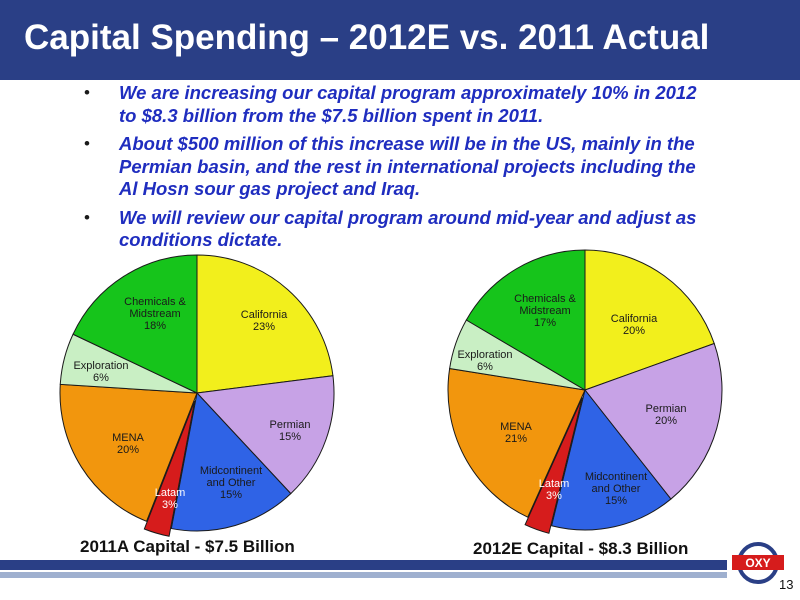 The width and height of the screenshot is (800, 600). What do you see at coordinates (581, 548) in the screenshot?
I see `chart-caption-2012: 2012E Capital - $8.3 Billion` at bounding box center [581, 548].